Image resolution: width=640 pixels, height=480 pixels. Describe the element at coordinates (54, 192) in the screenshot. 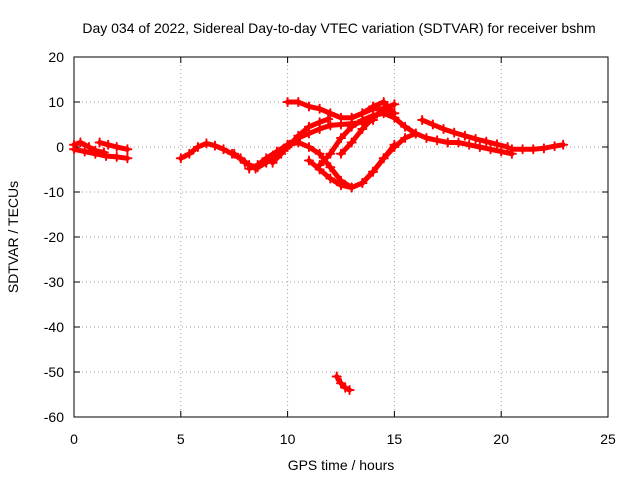

I see `y-tick-label: -10` at that location.